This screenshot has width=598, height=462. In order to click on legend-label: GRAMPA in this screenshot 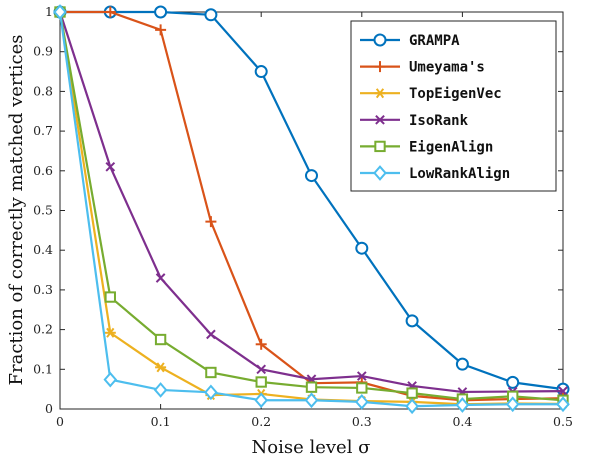, I will do `click(434, 41)`.